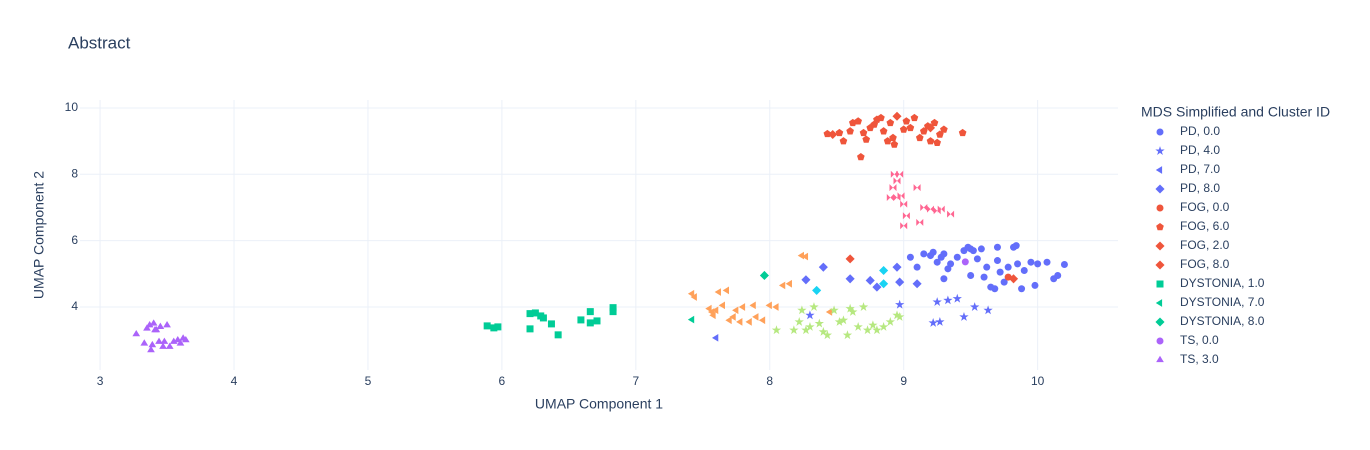 Image resolution: width=1370 pixels, height=450 pixels. Describe the element at coordinates (1205, 245) in the screenshot. I see `legend-label: FOG, 2.0` at that location.